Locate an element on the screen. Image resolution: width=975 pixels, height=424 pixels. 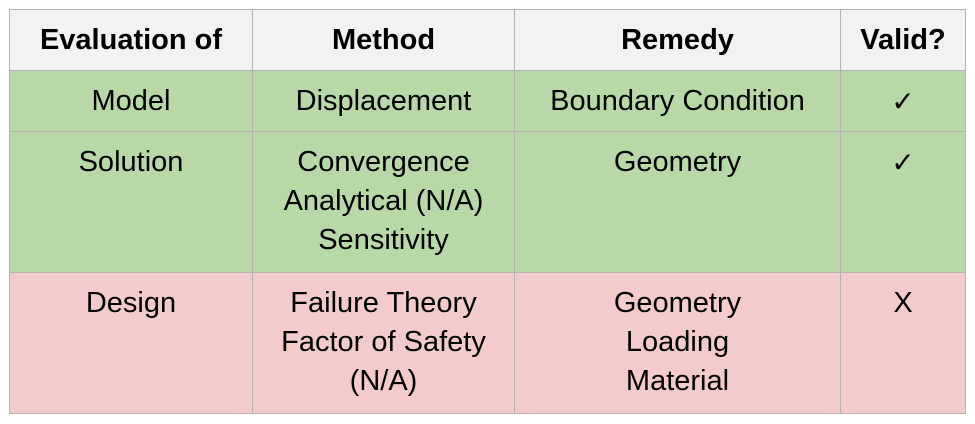
method-item: Sensitivity is located at coordinates (383, 240).